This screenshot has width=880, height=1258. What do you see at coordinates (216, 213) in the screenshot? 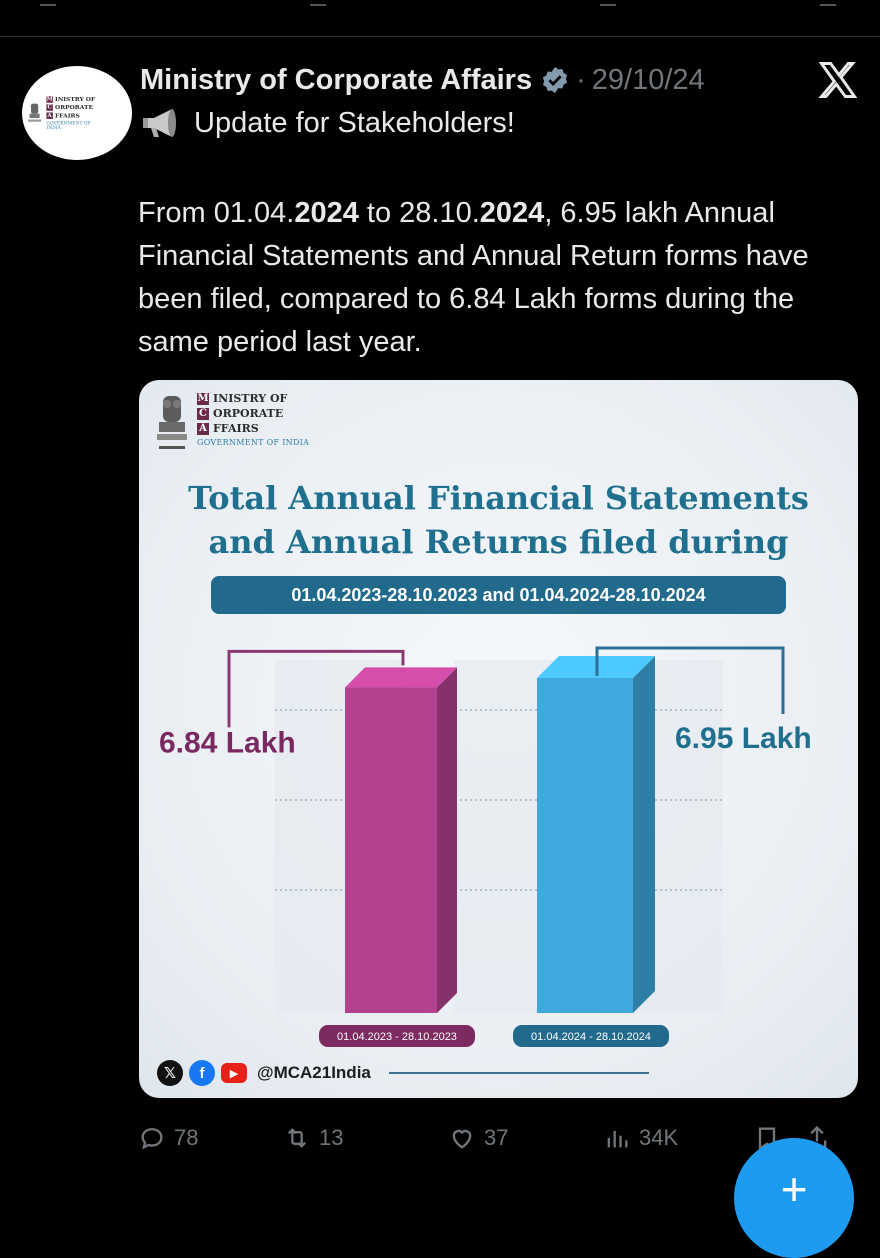
I see `body-text-part: From 01.04.` at bounding box center [216, 213].